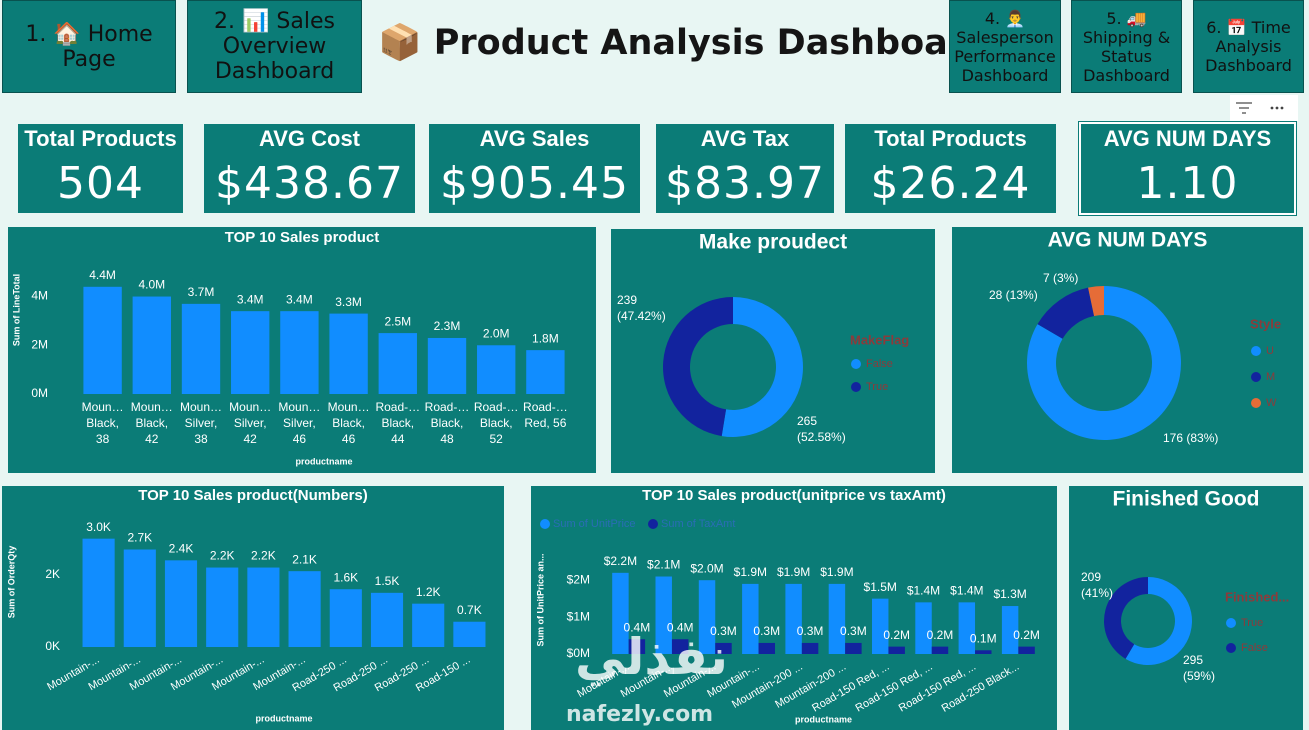 The height and width of the screenshot is (730, 1309). Describe the element at coordinates (1128, 240) in the screenshot. I see `chart-title: AVG NUM DAYS` at that location.